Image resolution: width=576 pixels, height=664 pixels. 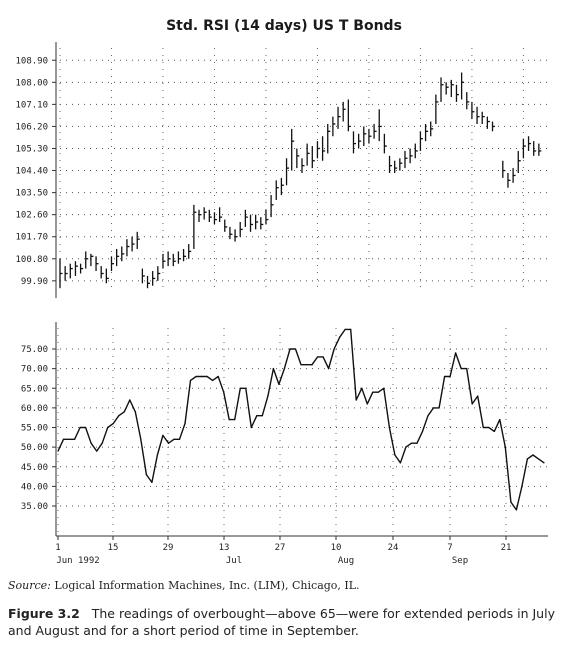 I want to click on figure-label: Figure 3.2, so click(x=44, y=613).